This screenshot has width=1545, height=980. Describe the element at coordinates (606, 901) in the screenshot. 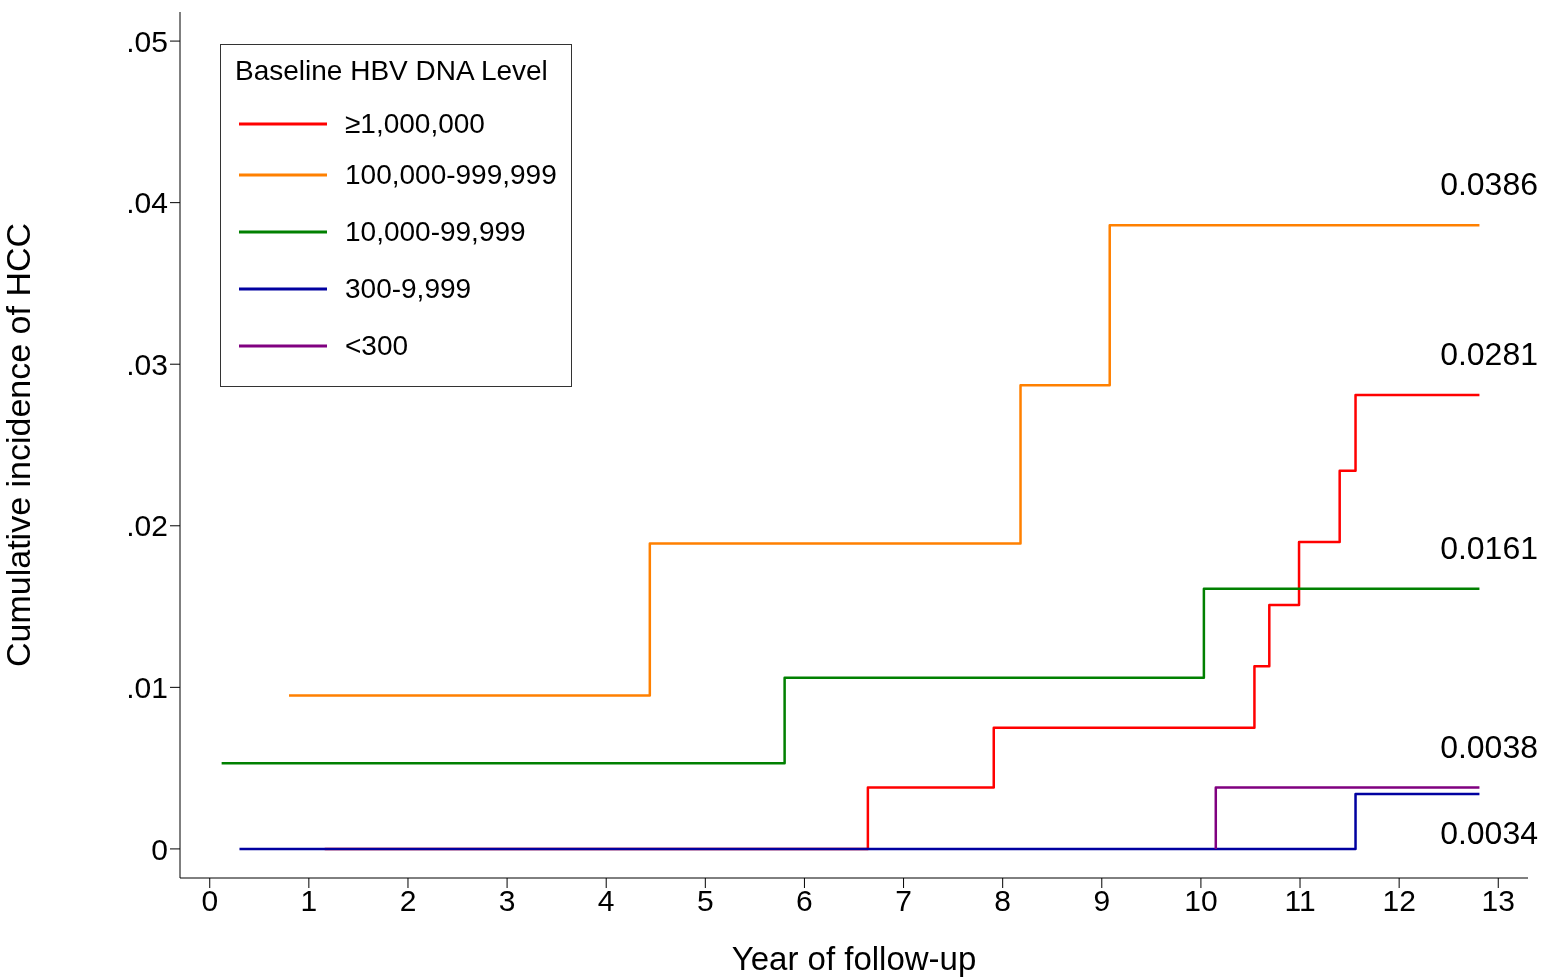

I see `x-tick-label: 4` at that location.